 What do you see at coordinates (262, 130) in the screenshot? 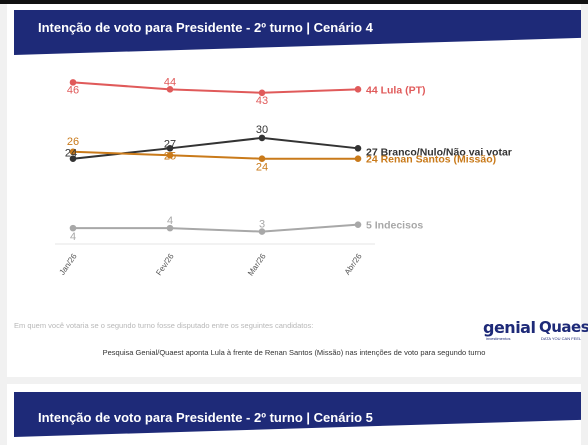
I see `data-label: 30` at bounding box center [262, 130].